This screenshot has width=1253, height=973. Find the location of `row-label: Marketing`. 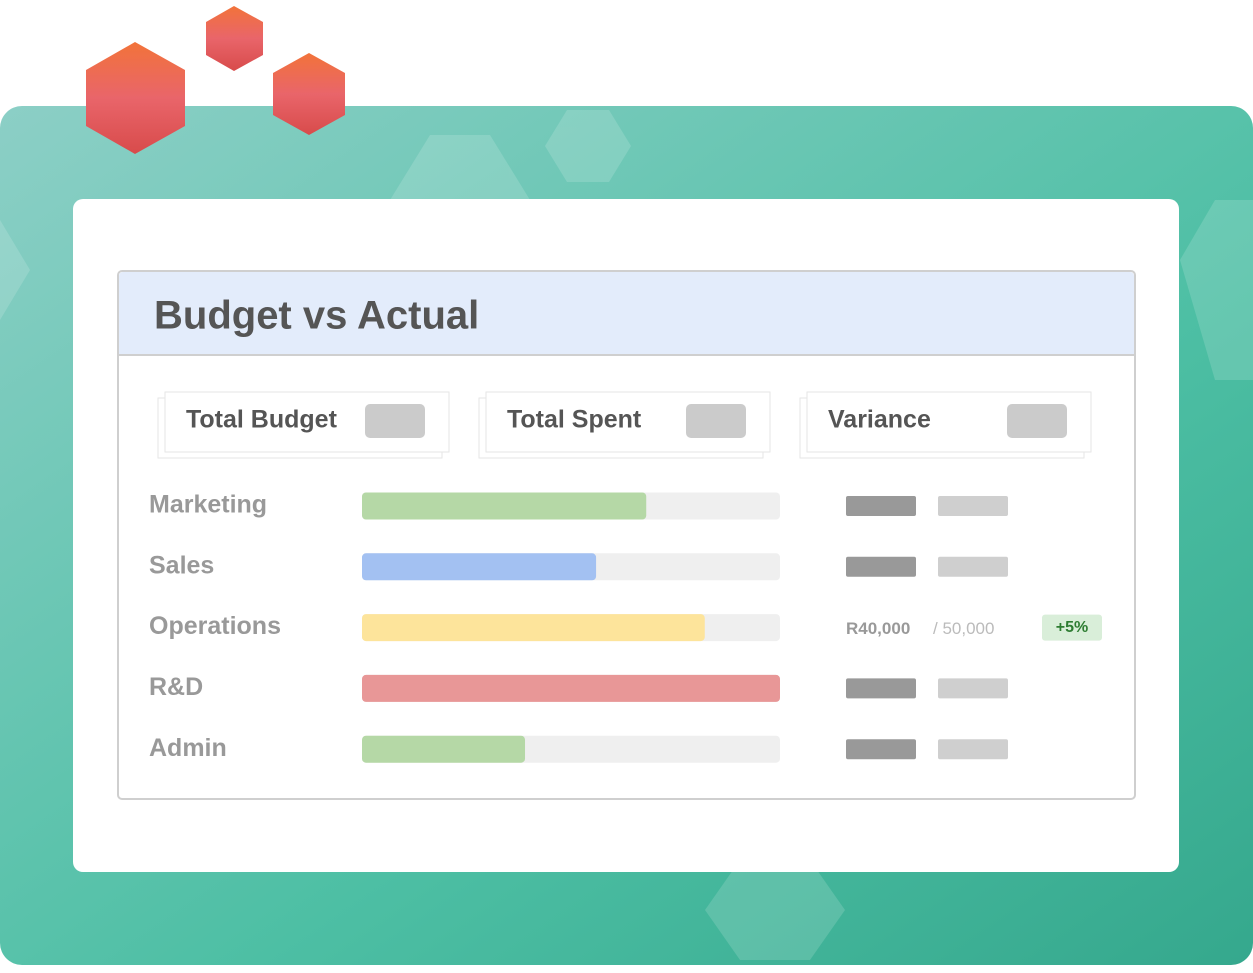

row-label: Marketing is located at coordinates (208, 505).